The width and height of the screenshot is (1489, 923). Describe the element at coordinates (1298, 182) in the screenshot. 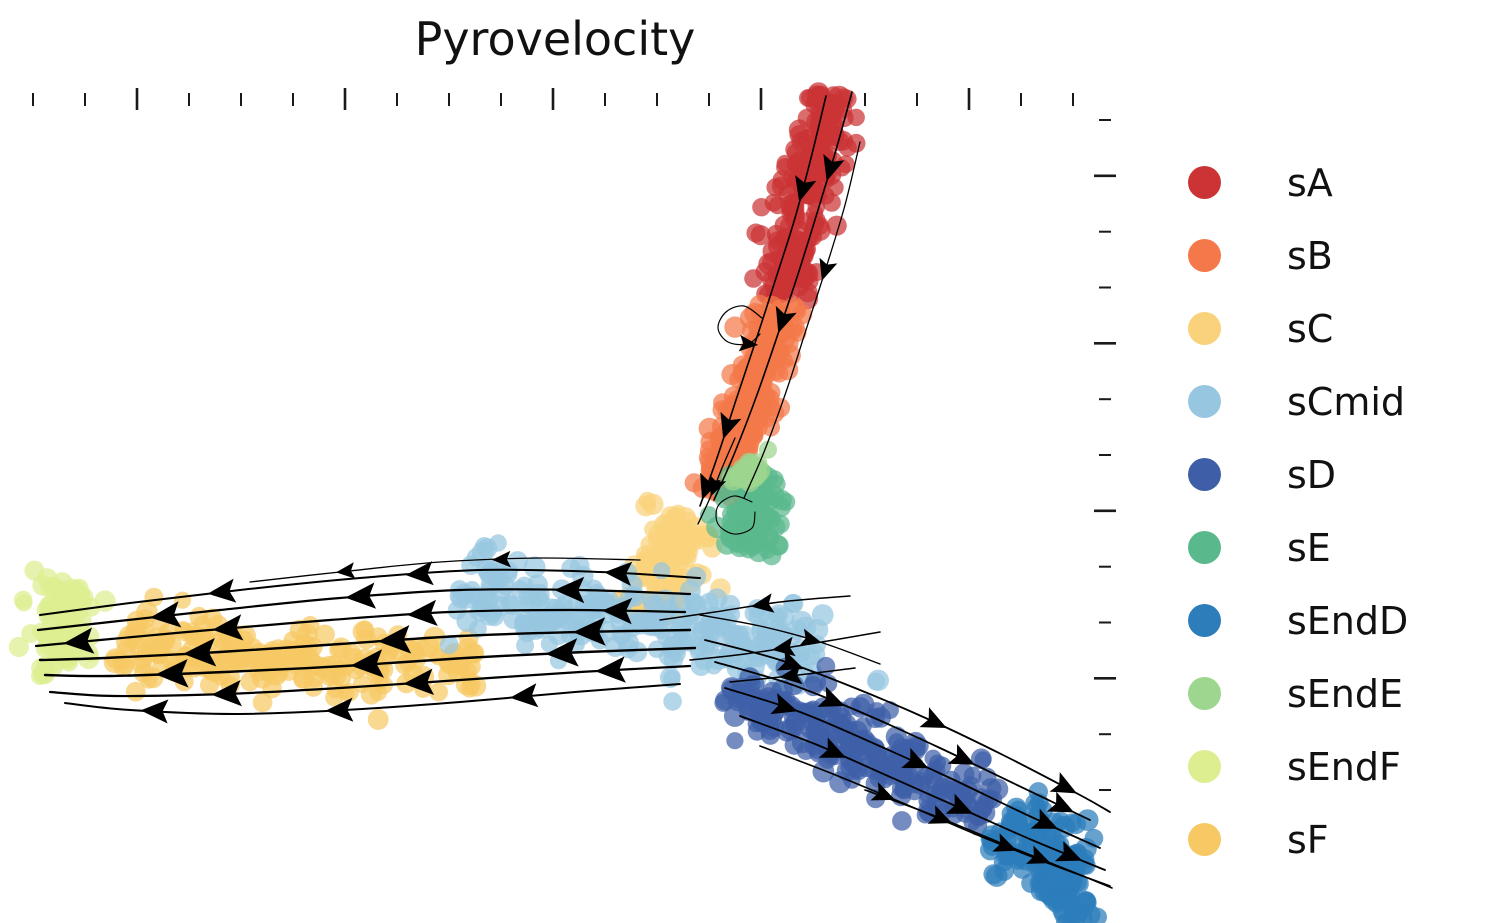

I see `legend-item-sA: sA` at that location.